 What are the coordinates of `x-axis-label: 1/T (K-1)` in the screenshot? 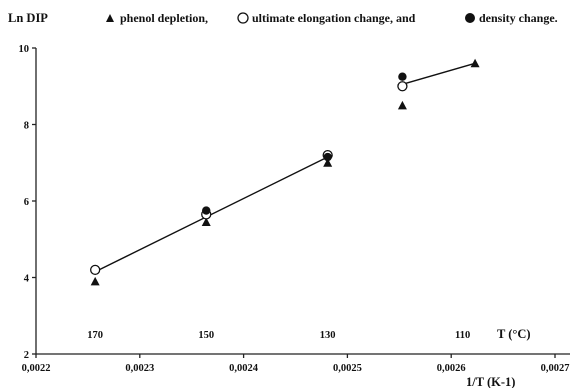 It's located at (490, 381).